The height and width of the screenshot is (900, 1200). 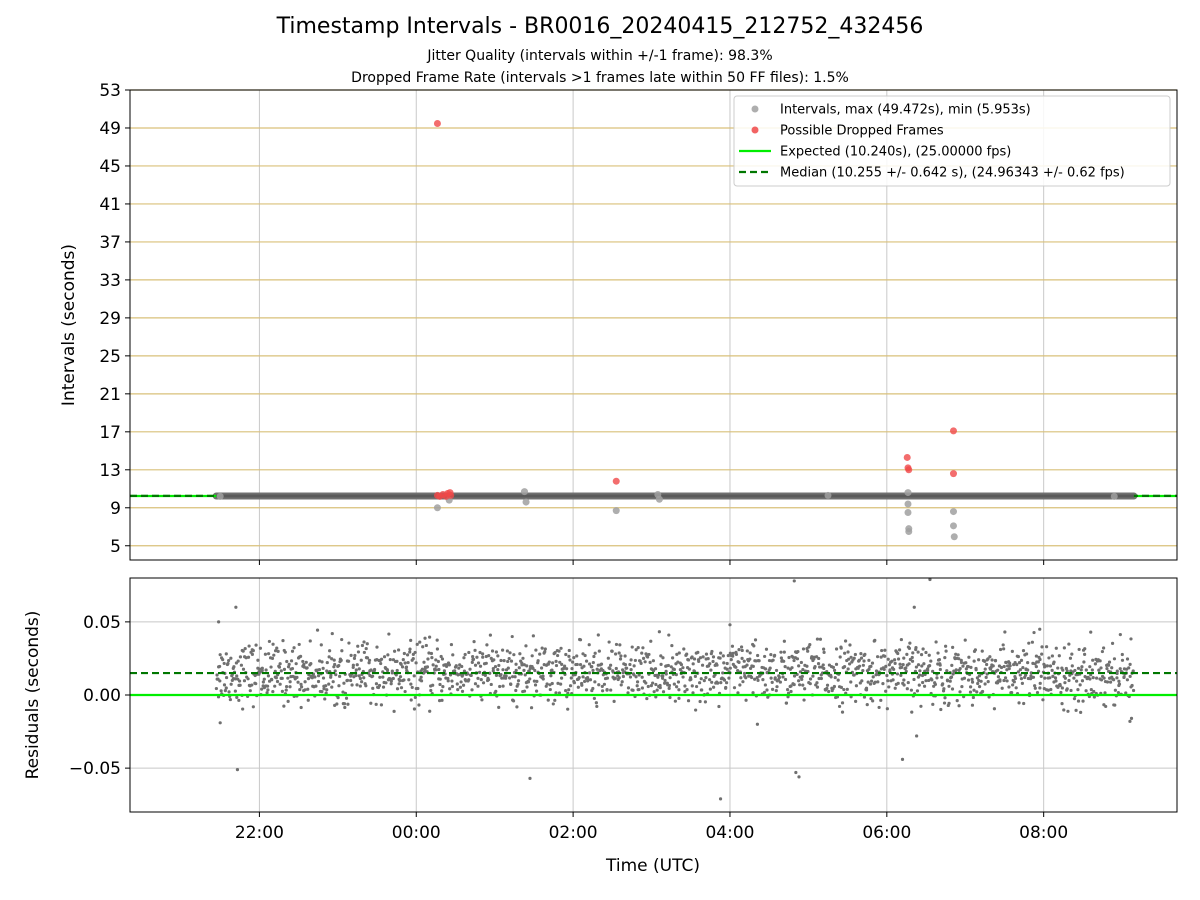 What do you see at coordinates (95, 769) in the screenshot?
I see `y-tick-label: −0.05` at bounding box center [95, 769].